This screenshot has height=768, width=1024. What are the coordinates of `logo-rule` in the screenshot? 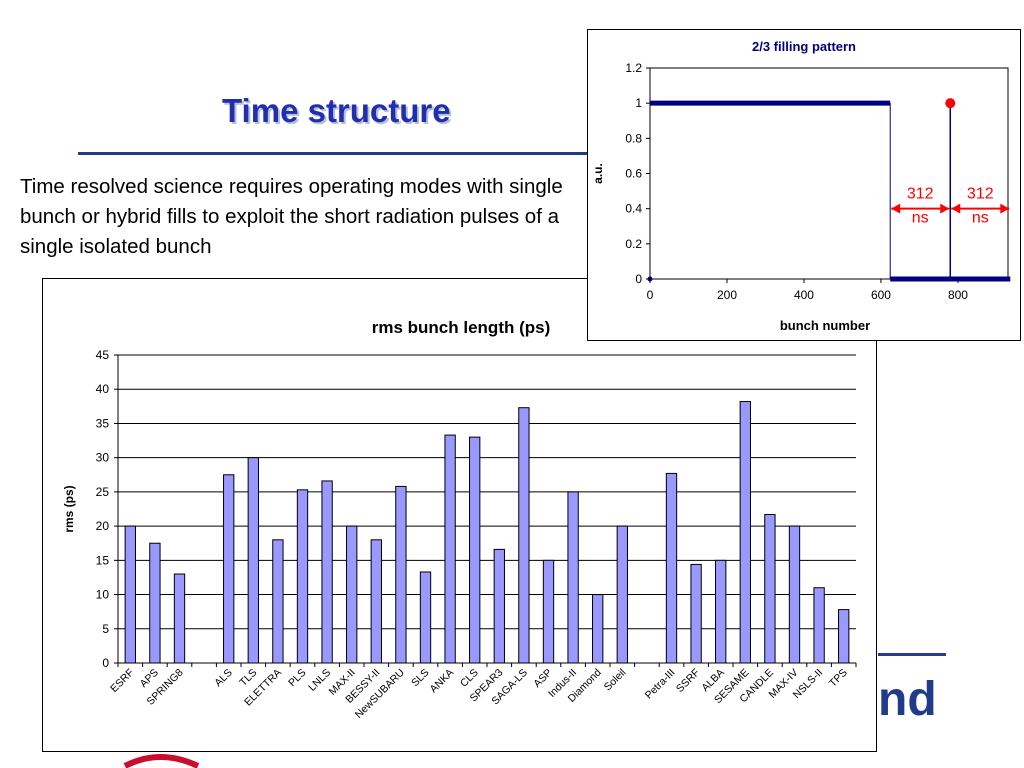 It's located at (912, 654).